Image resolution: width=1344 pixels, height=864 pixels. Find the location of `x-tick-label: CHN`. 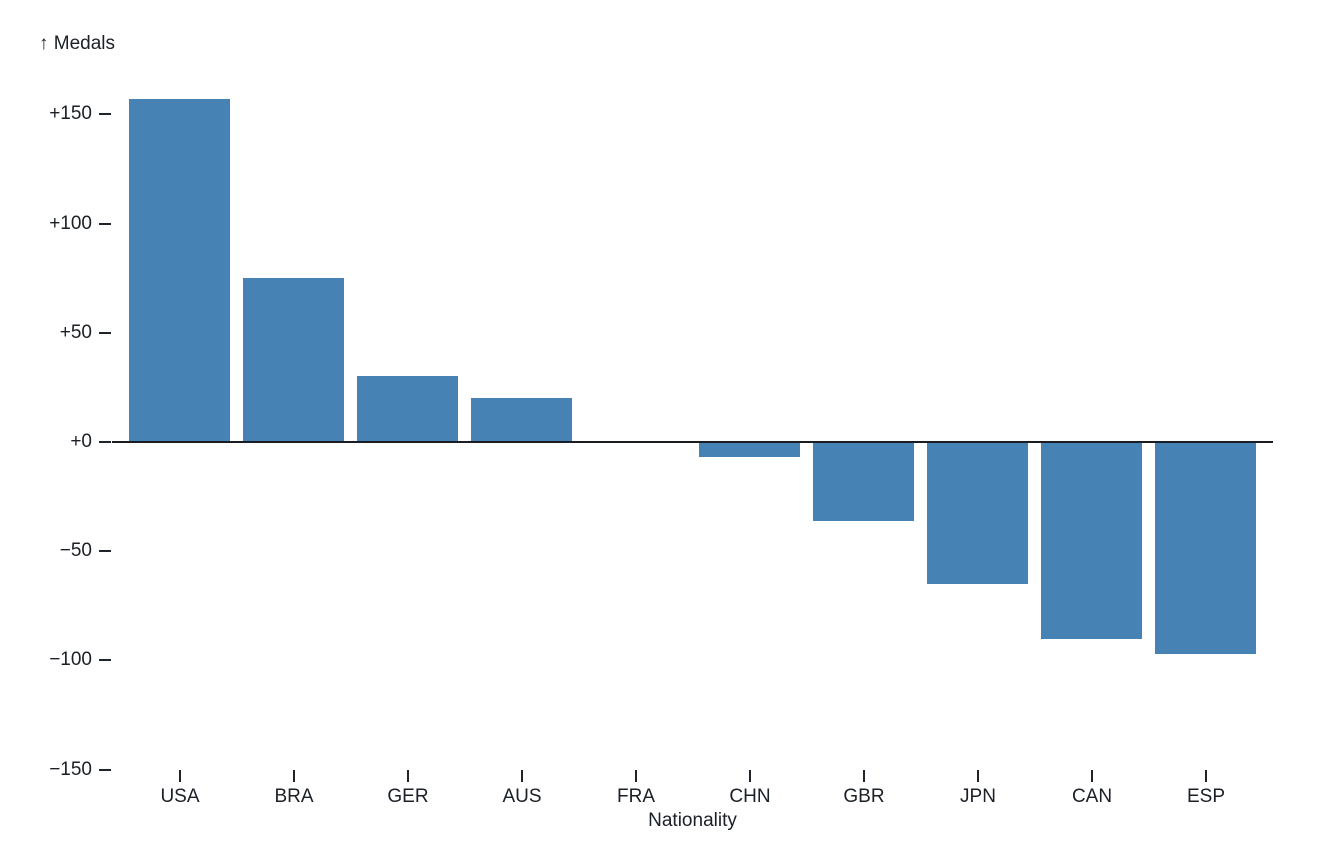

x-tick-label: CHN is located at coordinates (750, 796).